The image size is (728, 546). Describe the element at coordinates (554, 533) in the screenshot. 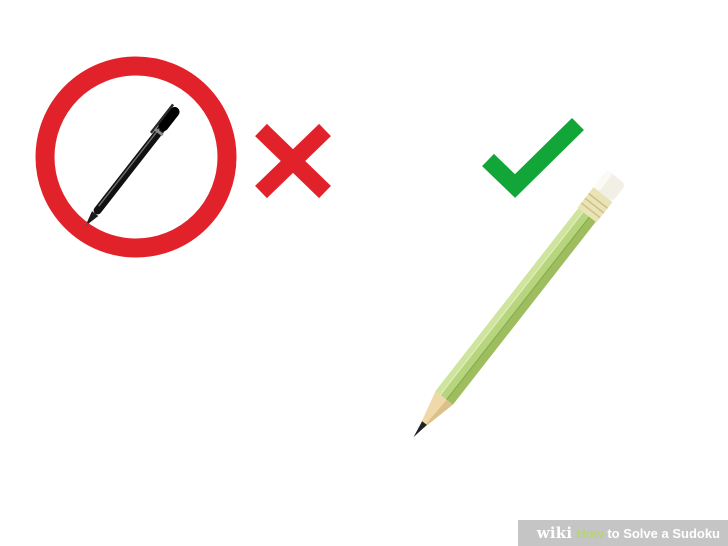

I see `watermark-brand: wiki` at that location.